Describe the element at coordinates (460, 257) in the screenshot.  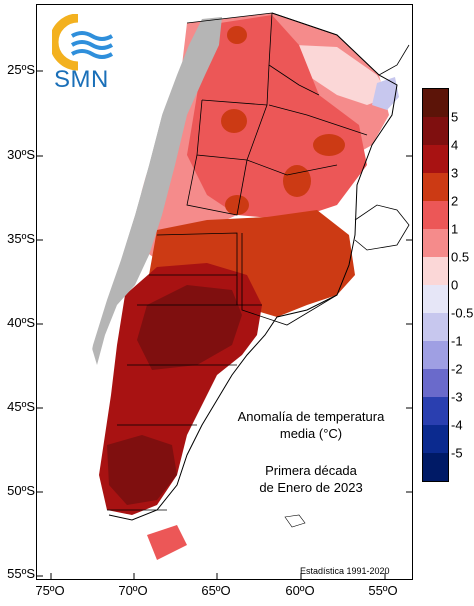
I see `colorbar-label: 0.5` at that location.